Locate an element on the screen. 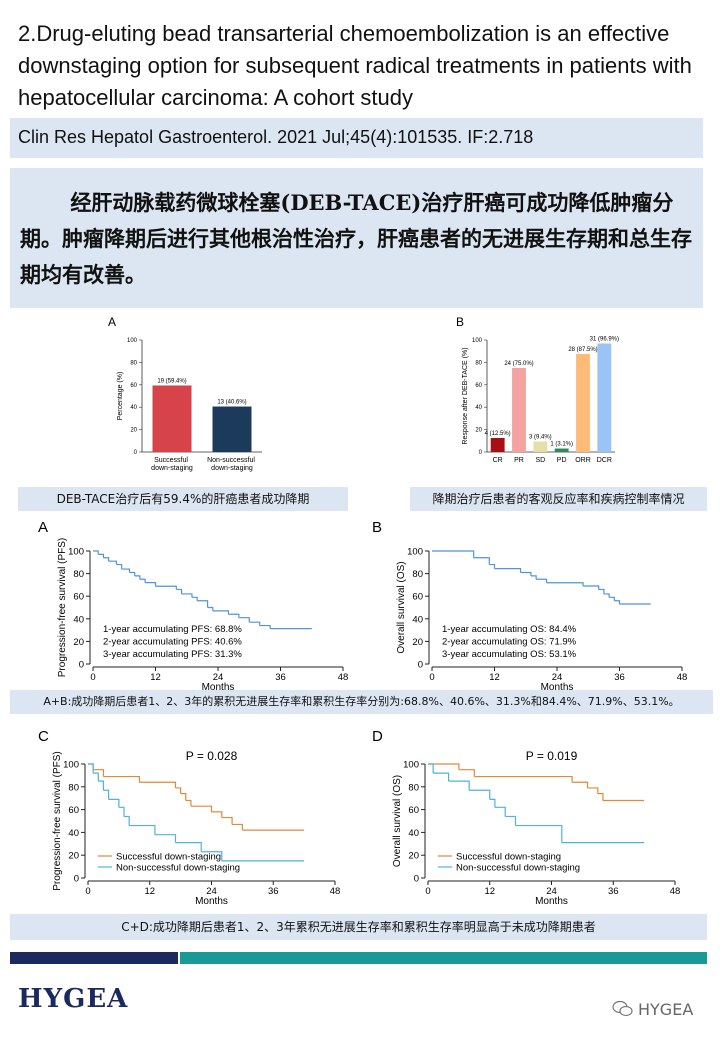  logo: HYGEA is located at coordinates (73, 999).